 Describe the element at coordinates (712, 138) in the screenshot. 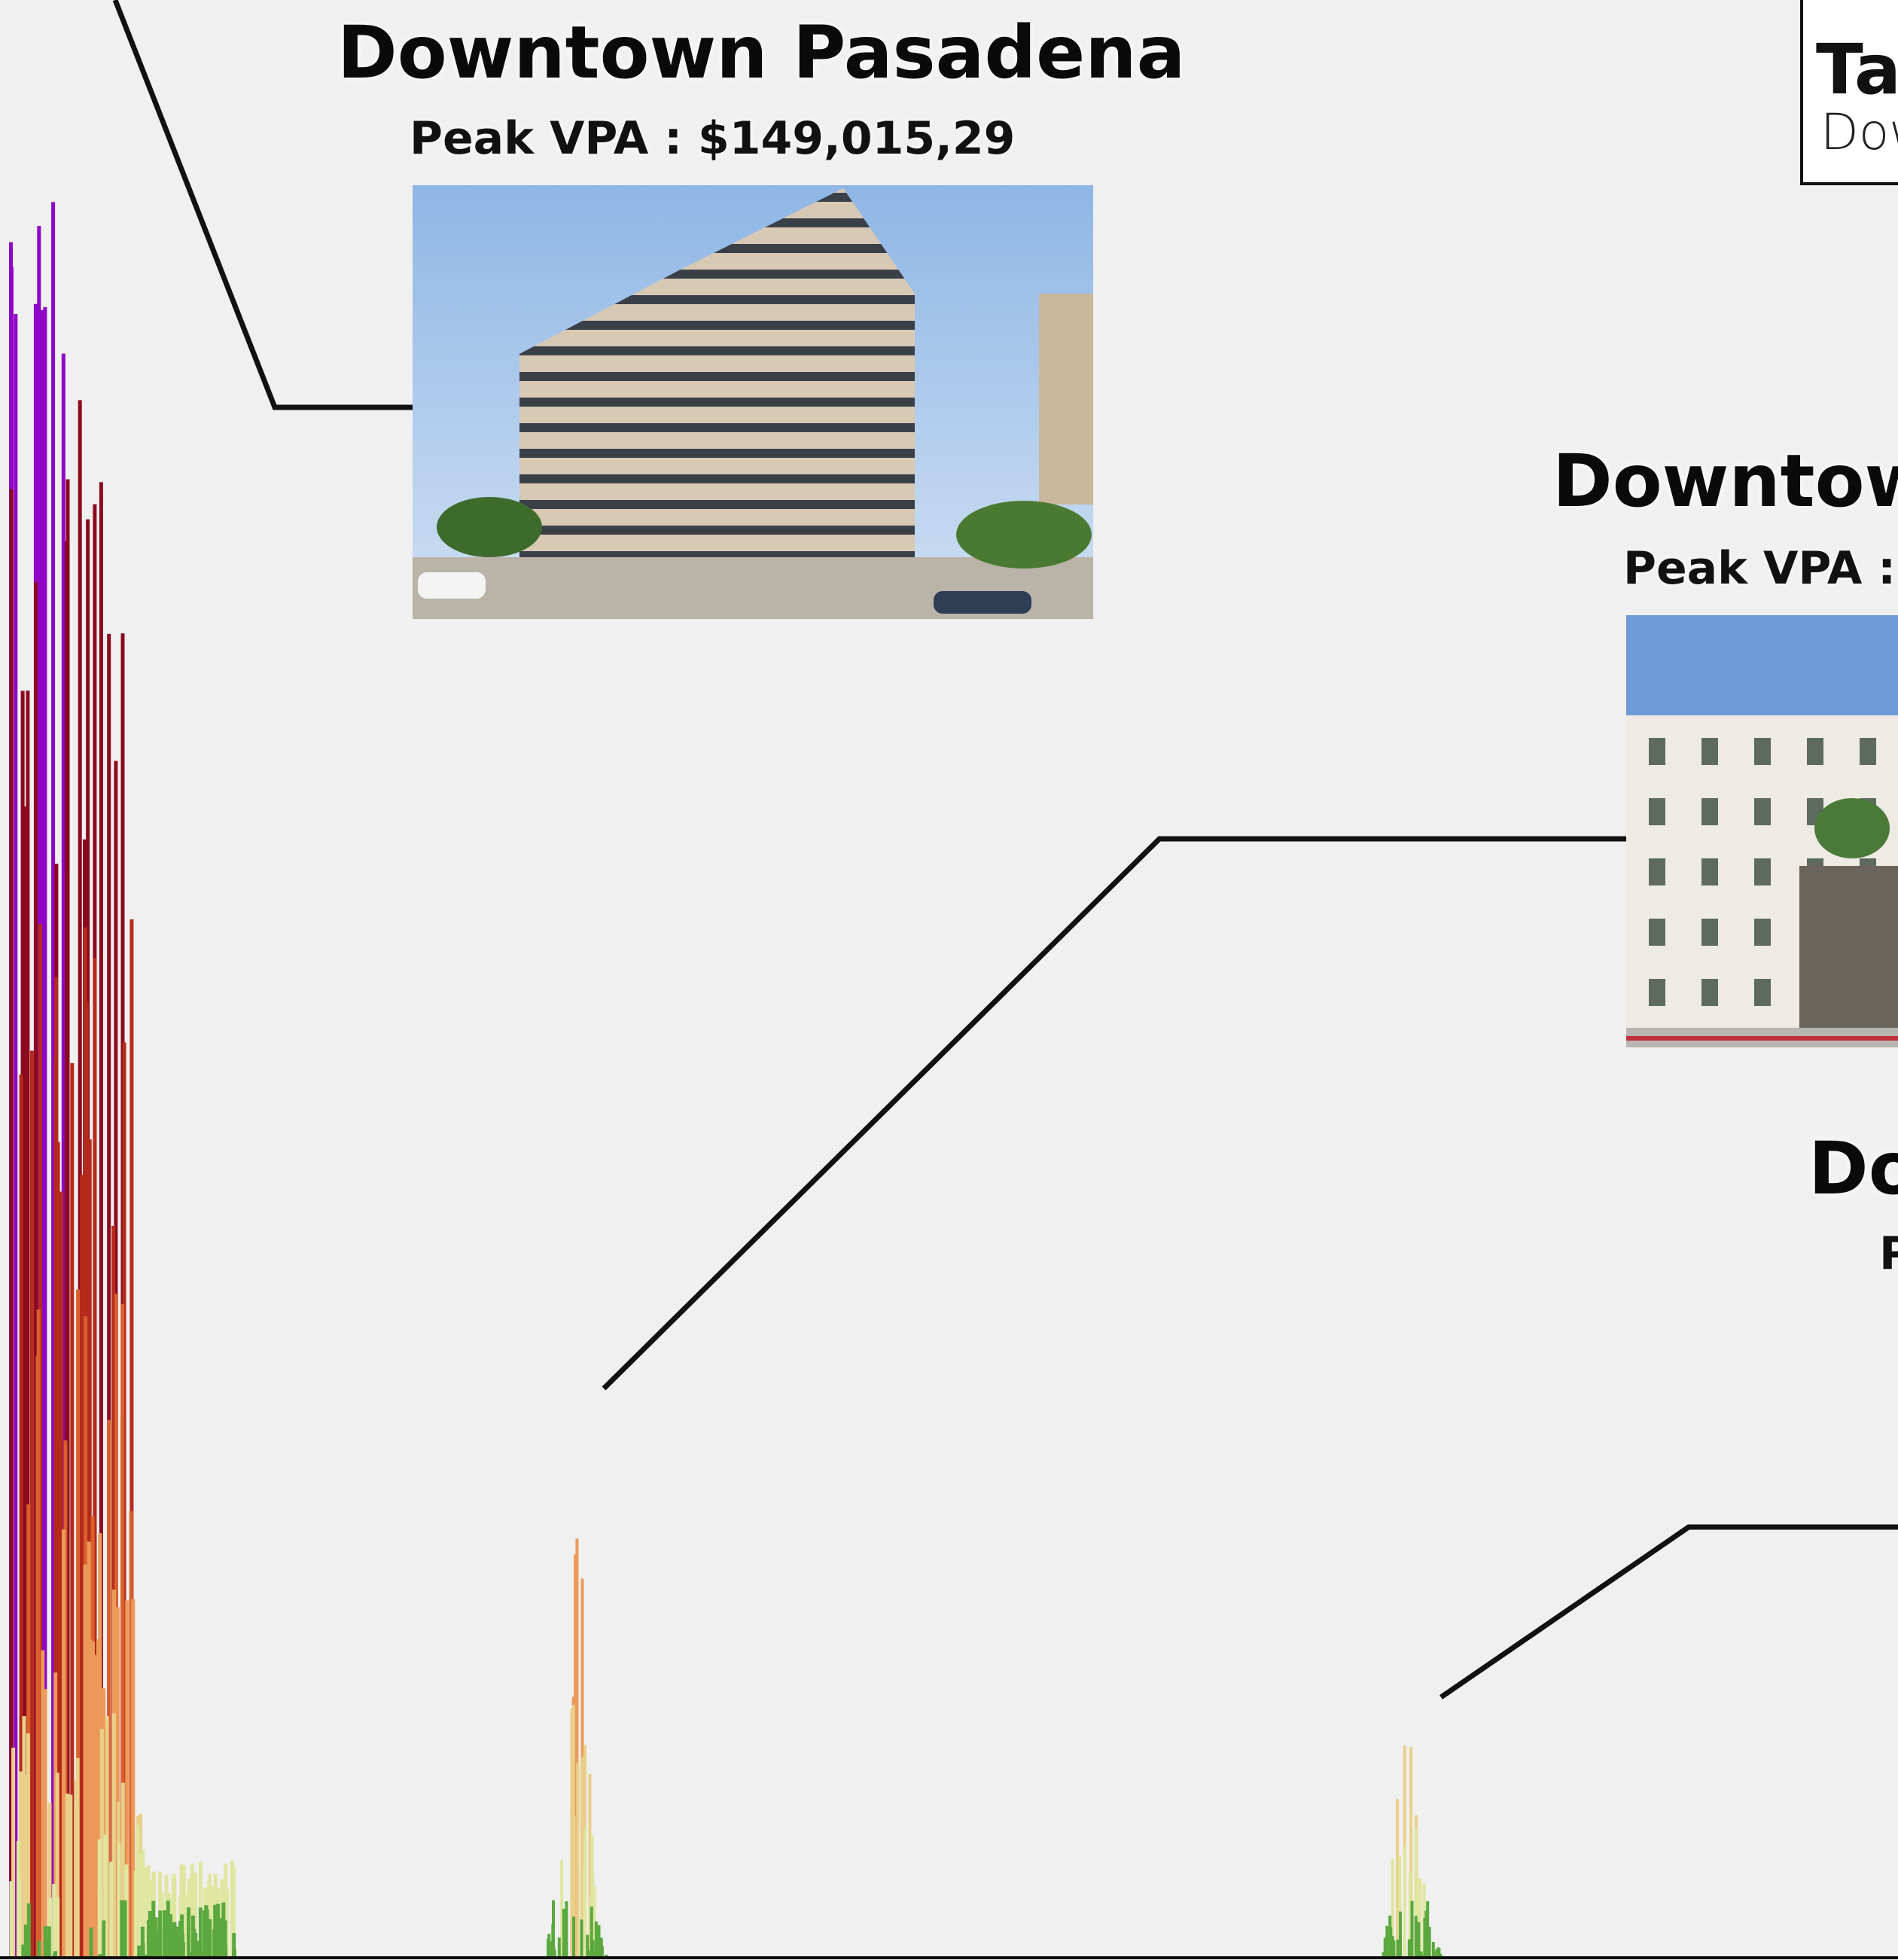

I see `peak-label: Peak VPA : $149,015,29` at that location.